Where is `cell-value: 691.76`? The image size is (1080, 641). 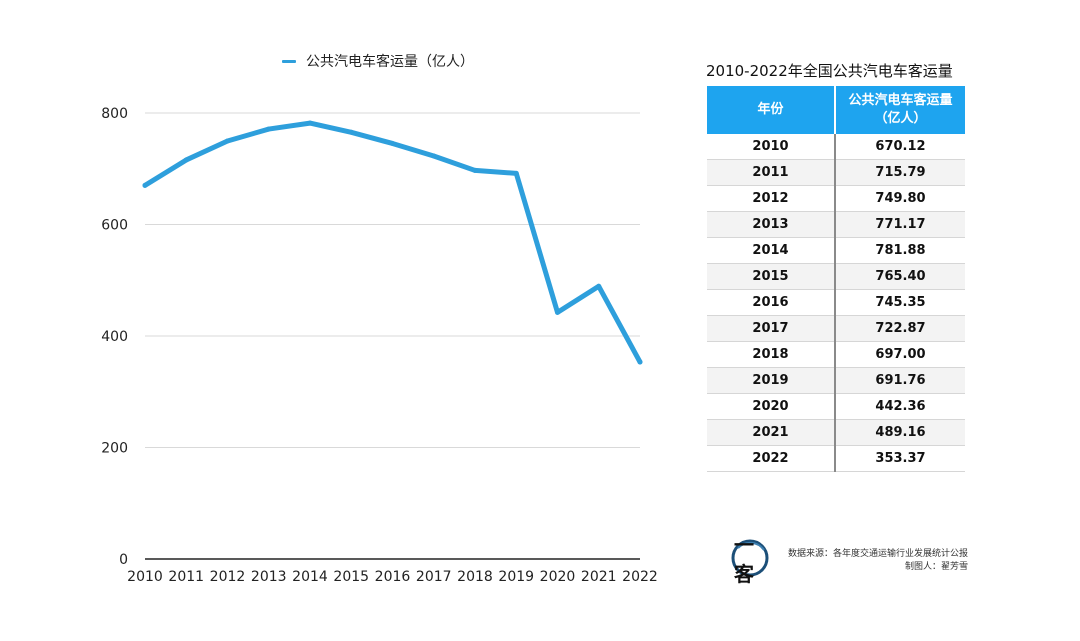
cell-value: 691.76 is located at coordinates (900, 380).